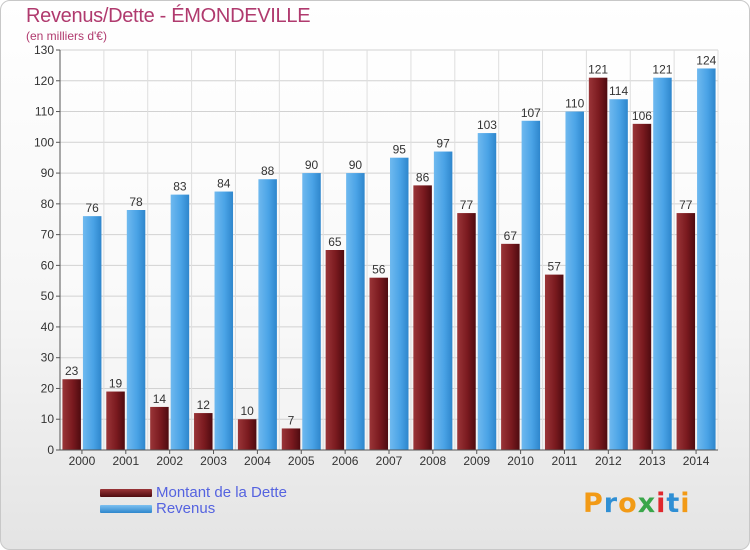 The height and width of the screenshot is (550, 750). I want to click on legend-label-debt: Montant de la Dette, so click(221, 492).